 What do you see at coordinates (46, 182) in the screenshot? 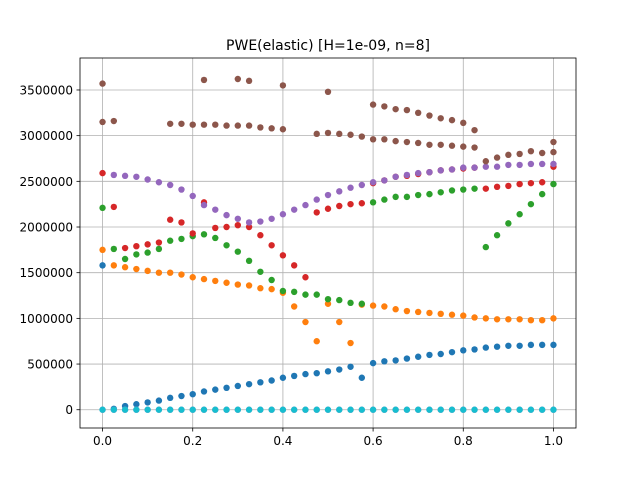
I see `y-tick-label: 2500000` at bounding box center [46, 182].